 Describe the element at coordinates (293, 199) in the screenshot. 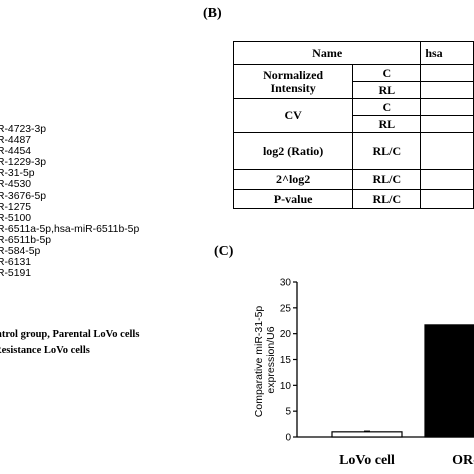

I see `p-value-label: P-value` at that location.